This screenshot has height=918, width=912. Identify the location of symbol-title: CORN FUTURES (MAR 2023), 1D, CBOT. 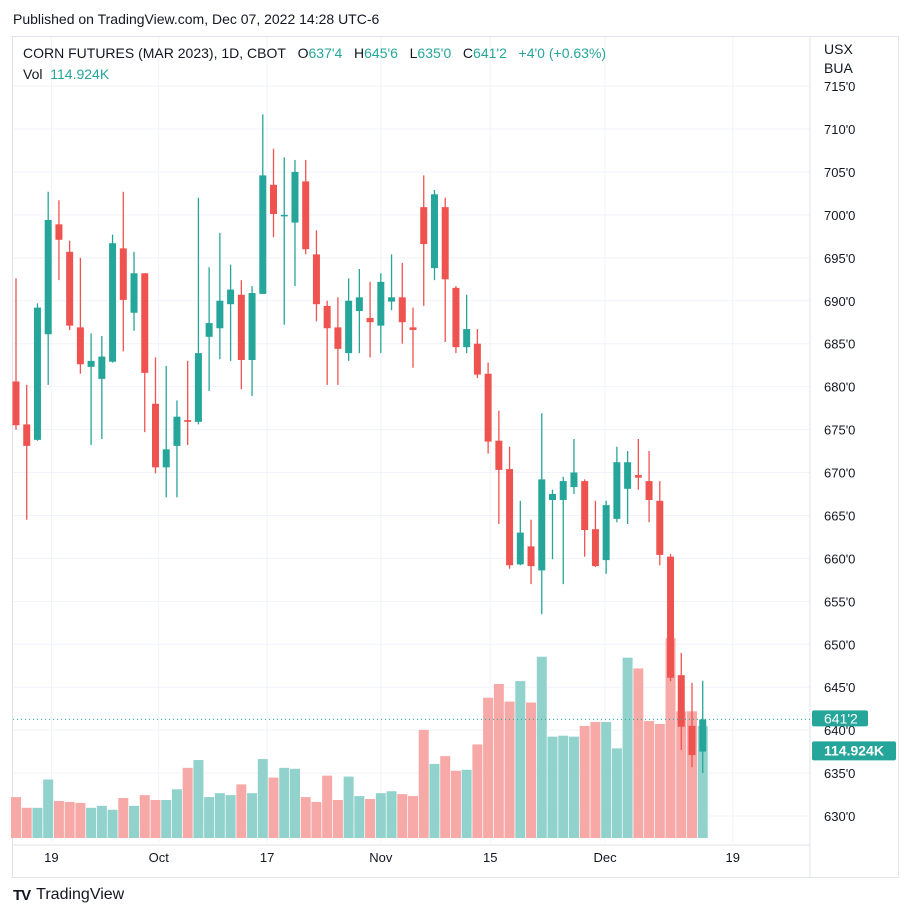
(154, 53).